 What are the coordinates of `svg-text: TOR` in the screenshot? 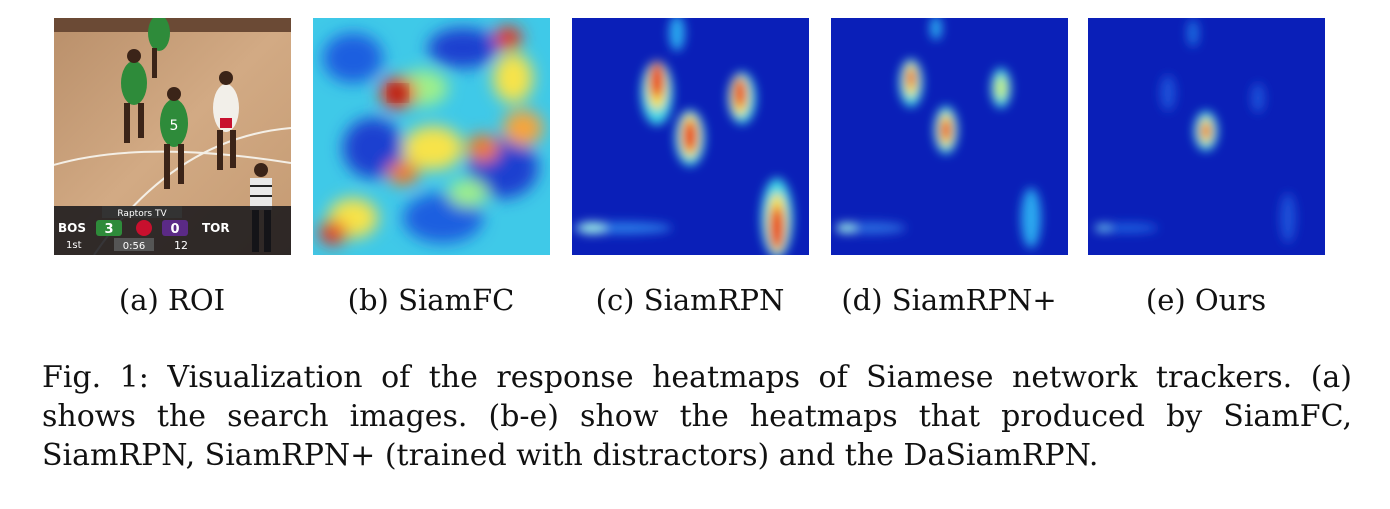 It's located at (216, 228).